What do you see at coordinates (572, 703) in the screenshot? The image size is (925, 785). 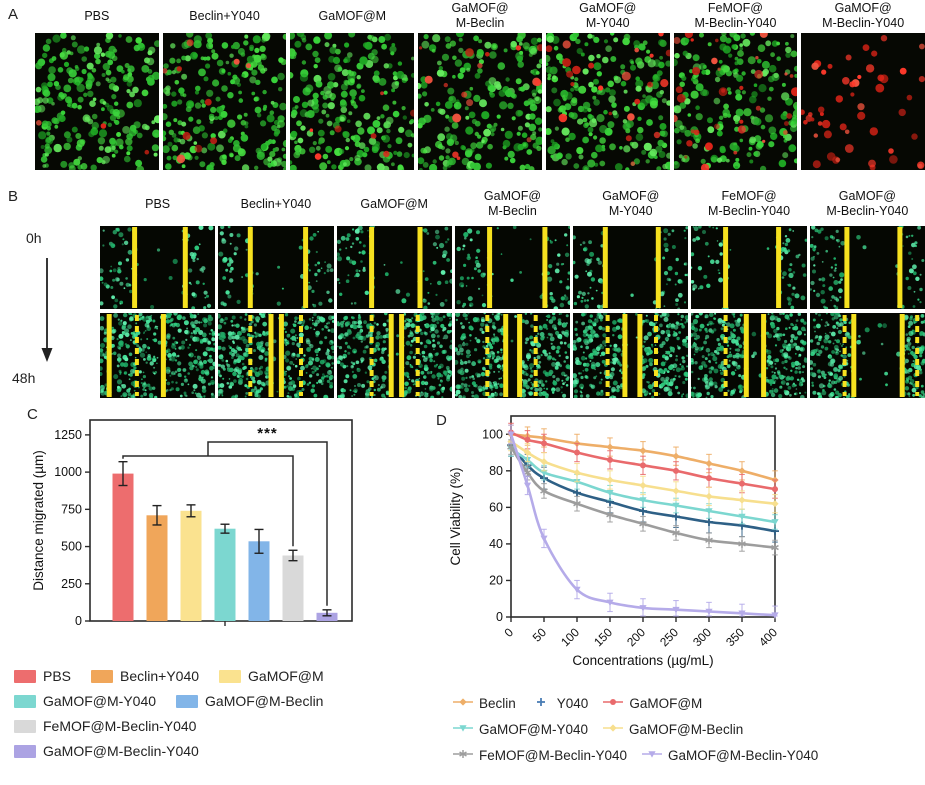 I see `legend-label: Y040` at bounding box center [572, 703].